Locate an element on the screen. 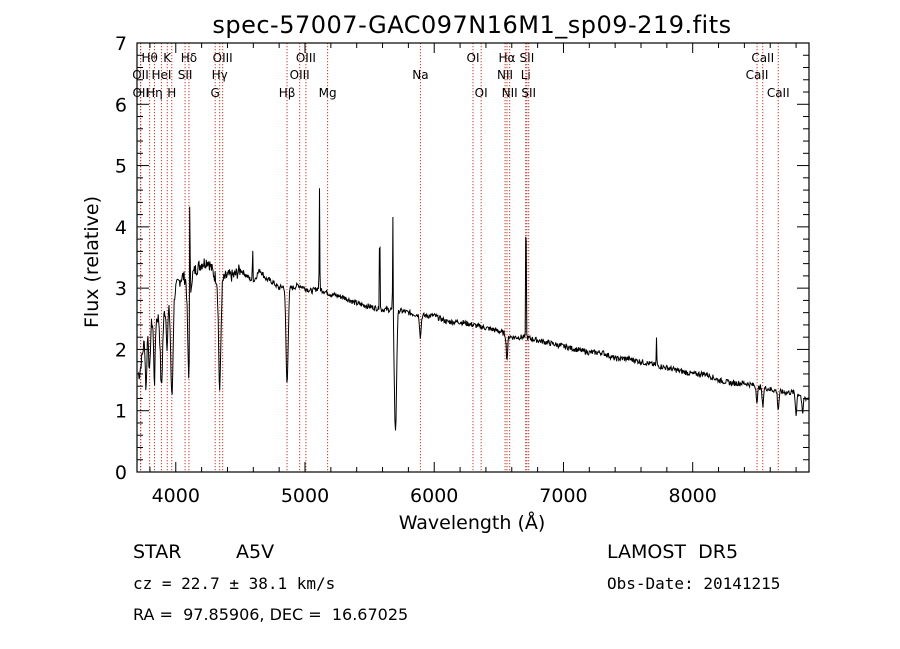  x-tick-label: 5000 is located at coordinates (305, 496).